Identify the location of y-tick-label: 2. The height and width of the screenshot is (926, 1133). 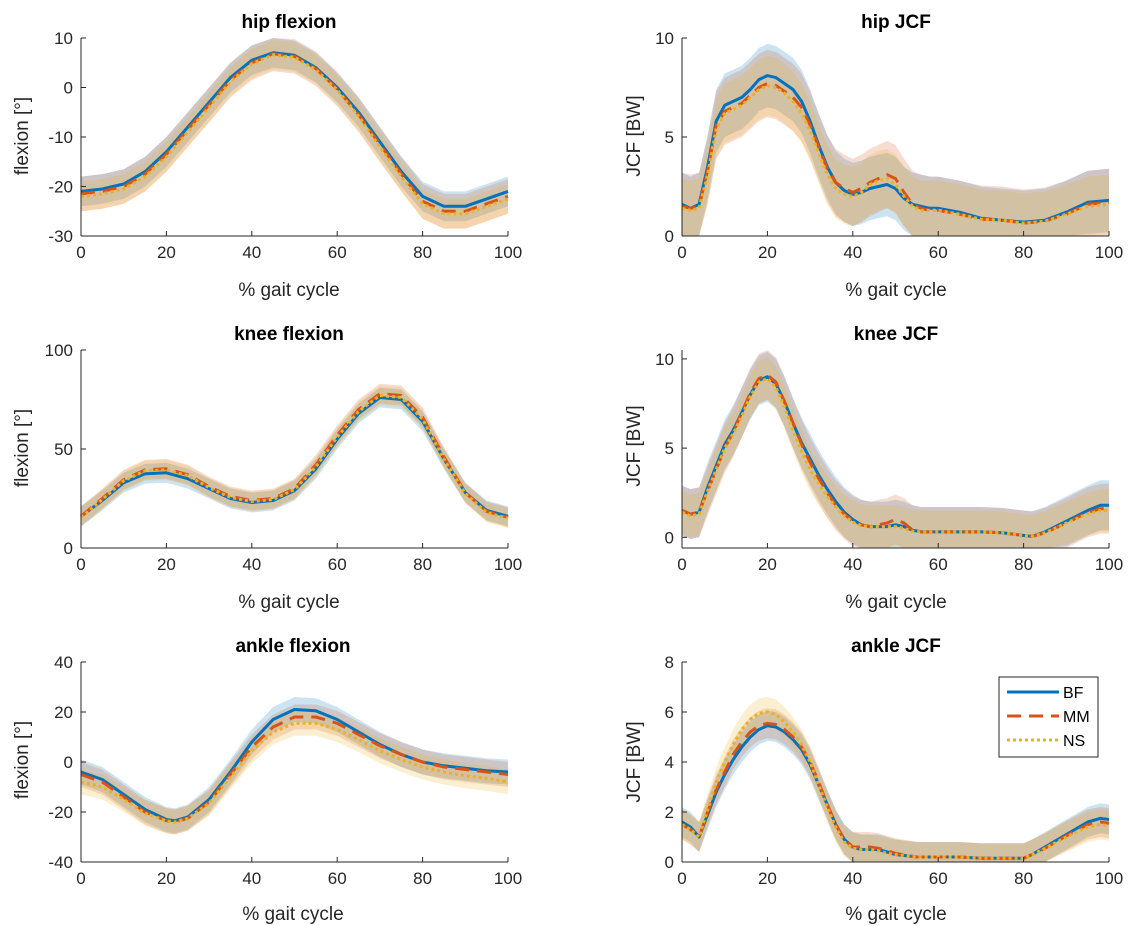
(669, 812).